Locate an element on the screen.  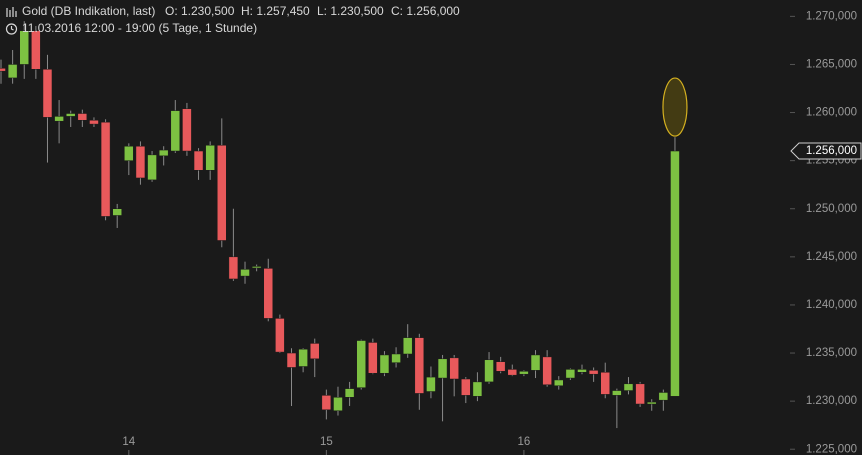
last-price-marker is located at coordinates (826, 151).